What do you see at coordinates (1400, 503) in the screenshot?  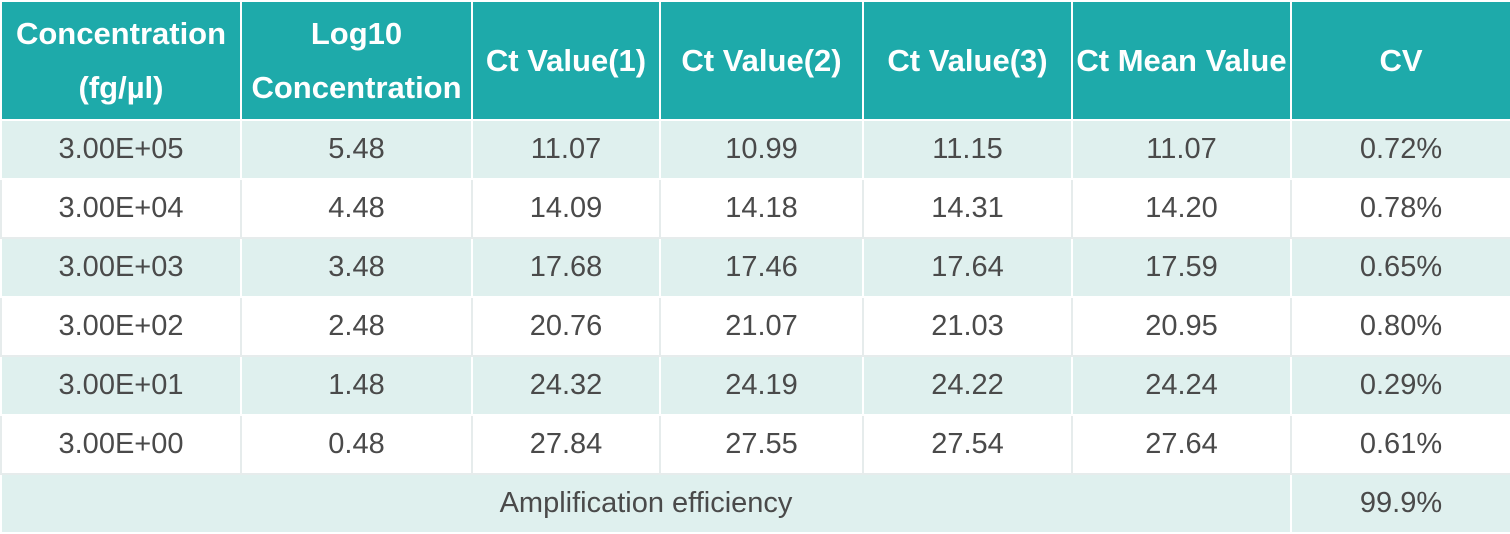 I see `amplification-efficiency-value: 99.9%` at bounding box center [1400, 503].